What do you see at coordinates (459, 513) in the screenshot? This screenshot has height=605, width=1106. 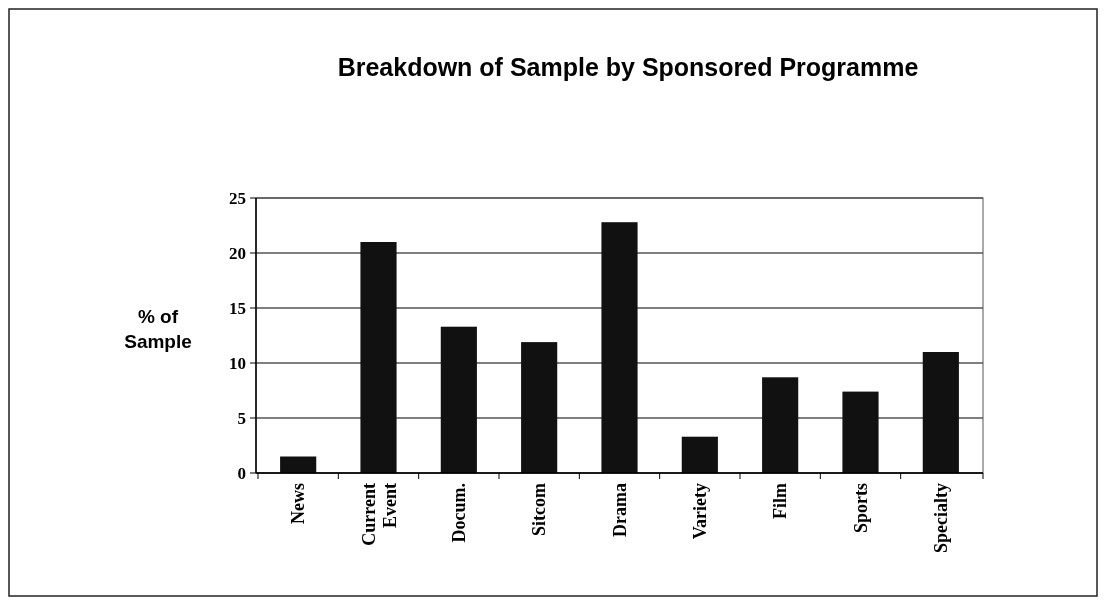 I see `x-tick-label: Docum.` at bounding box center [459, 513].